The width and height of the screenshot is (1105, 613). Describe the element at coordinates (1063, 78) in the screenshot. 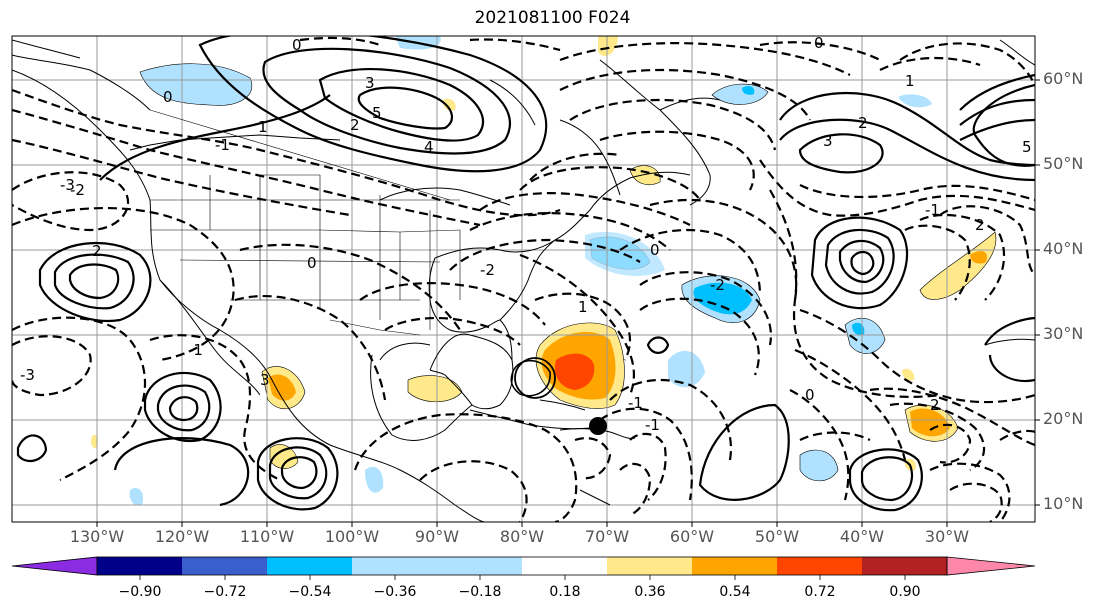

I see `lat-label: 60°N` at that location.